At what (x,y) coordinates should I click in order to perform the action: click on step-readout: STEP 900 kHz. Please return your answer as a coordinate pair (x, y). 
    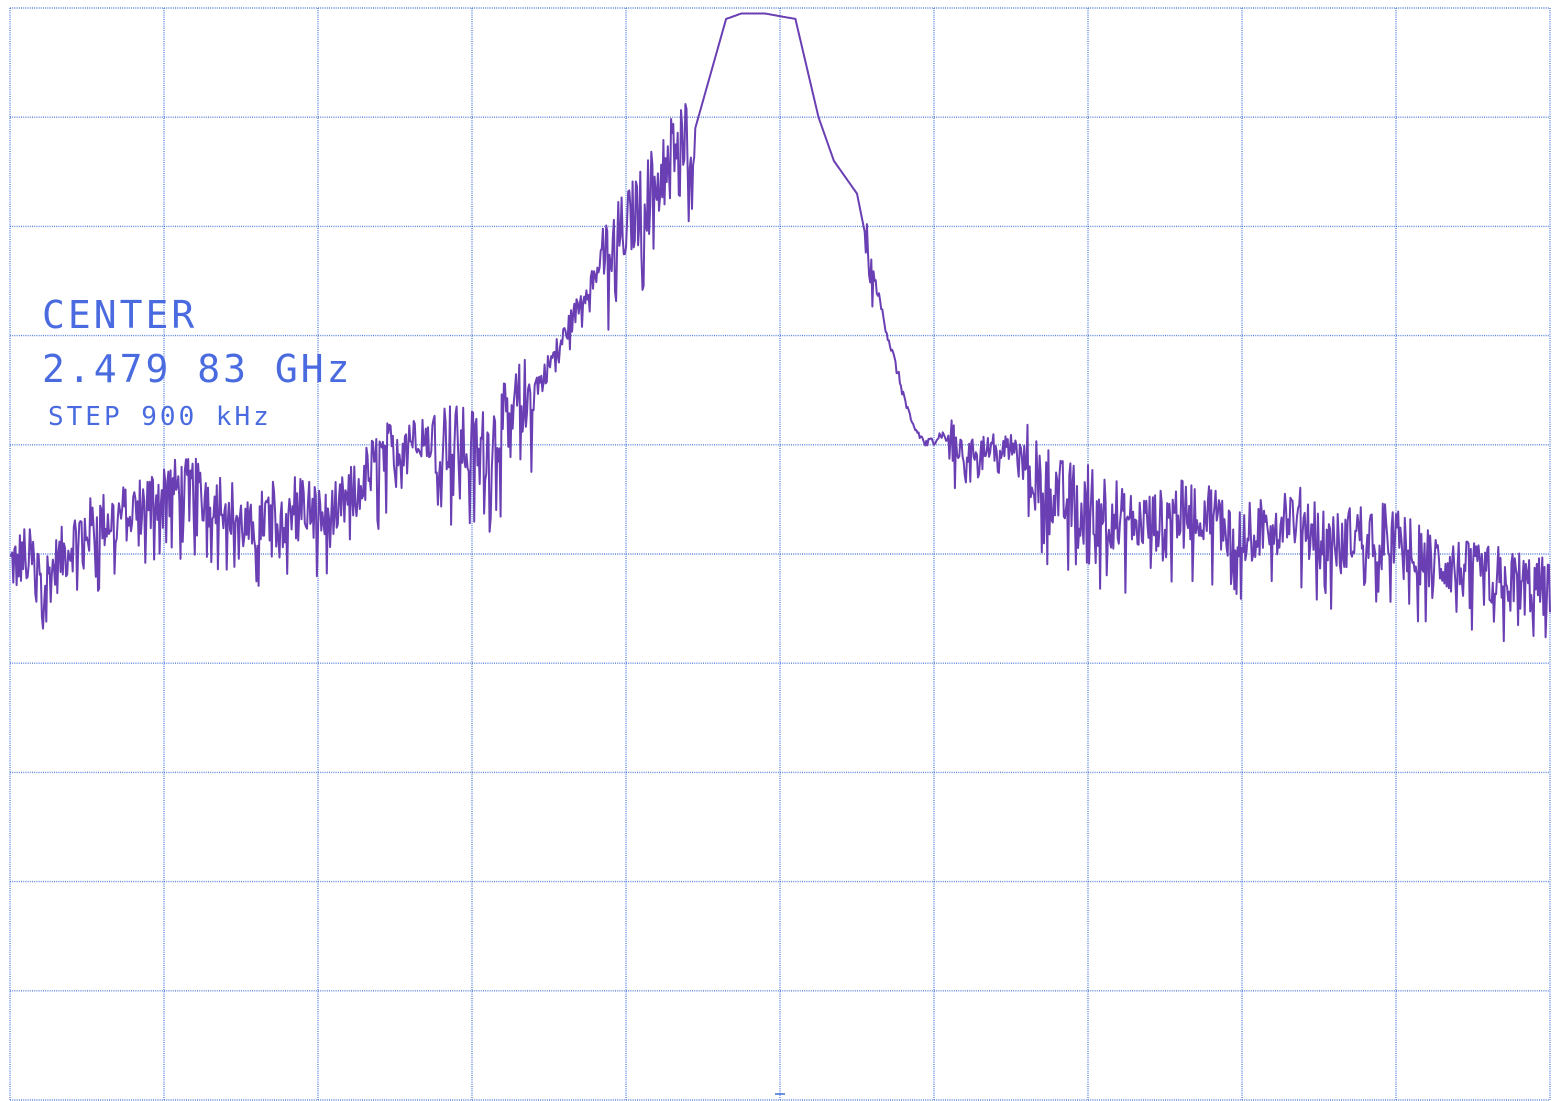
    Looking at the image, I should click on (160, 417).